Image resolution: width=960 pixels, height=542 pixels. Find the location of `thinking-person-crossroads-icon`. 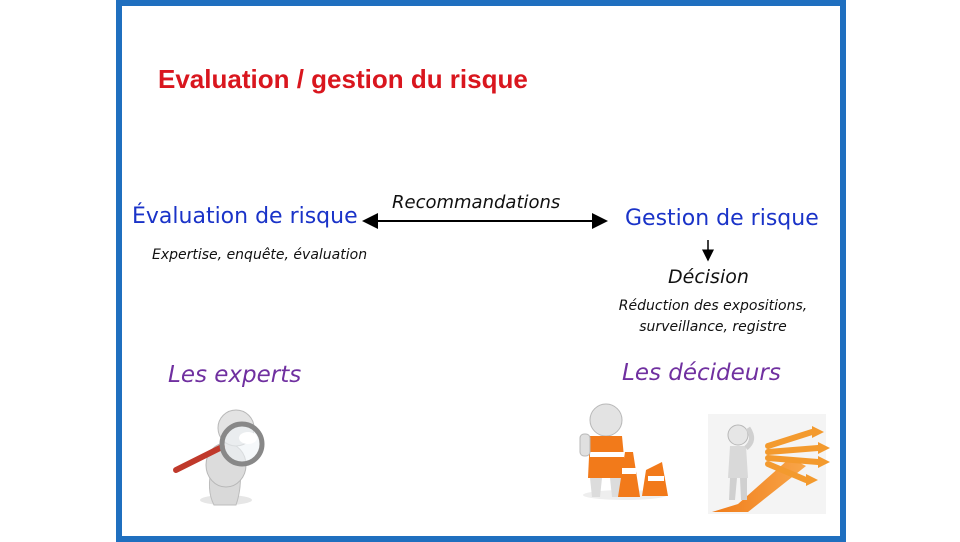

thinking-person-crossroads-icon is located at coordinates (769, 464).